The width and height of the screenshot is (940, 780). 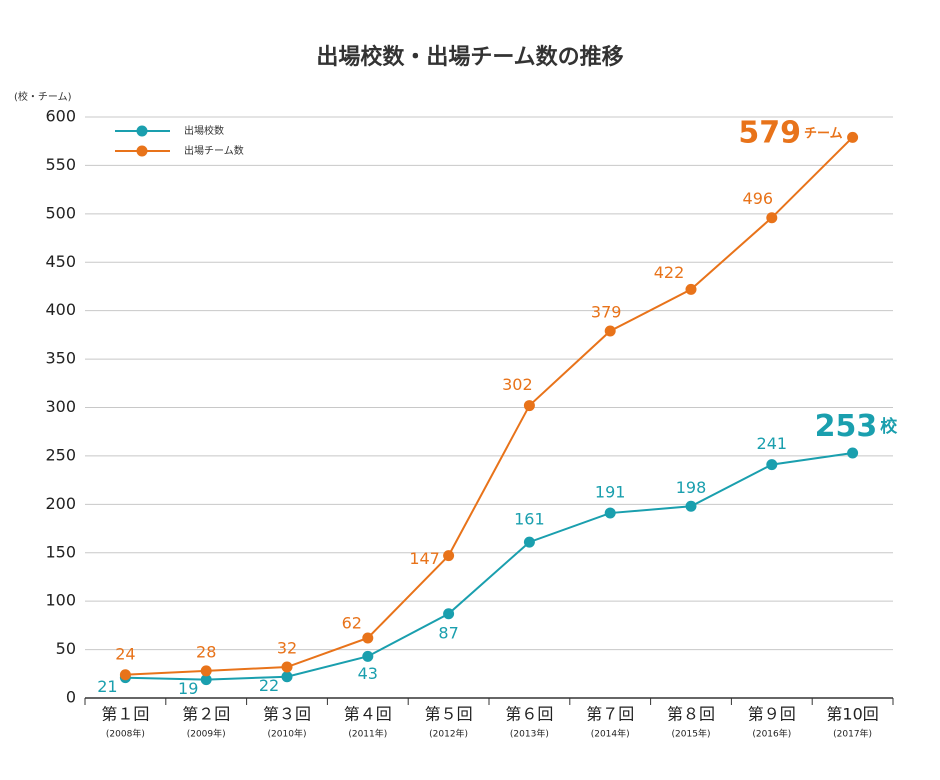 What do you see at coordinates (125, 653) in the screenshot?
I see `data-label: 24` at bounding box center [125, 653].